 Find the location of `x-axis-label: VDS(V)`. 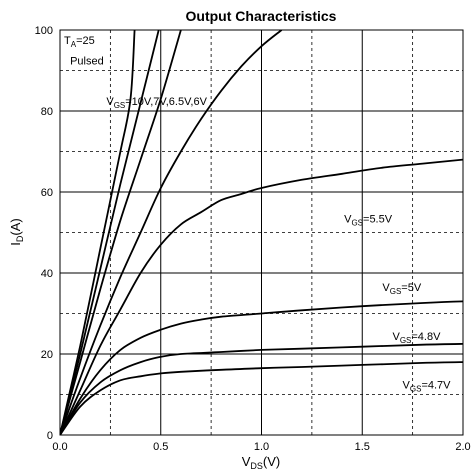

x-axis-label: VDS(V) is located at coordinates (261, 462).